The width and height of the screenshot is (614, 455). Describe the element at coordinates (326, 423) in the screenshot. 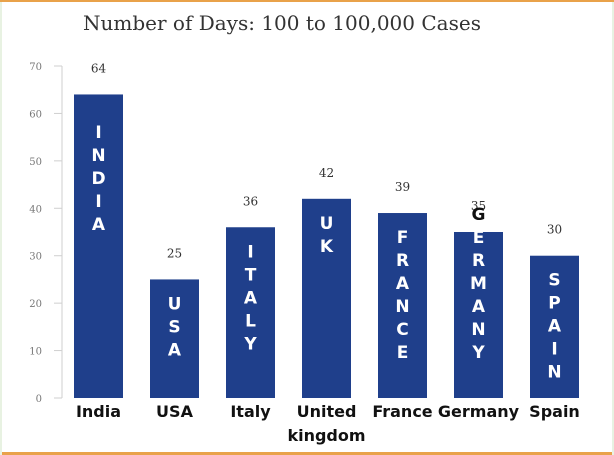

I see `category-label: United kingdom` at that location.